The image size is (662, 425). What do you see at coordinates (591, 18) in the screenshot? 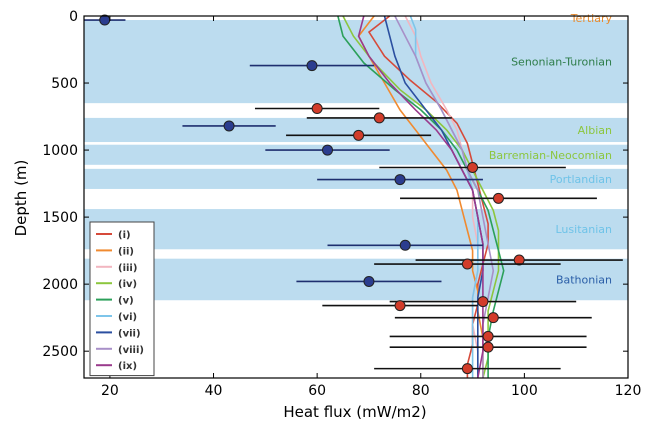
I see `band-label: Tertiary` at bounding box center [591, 18].